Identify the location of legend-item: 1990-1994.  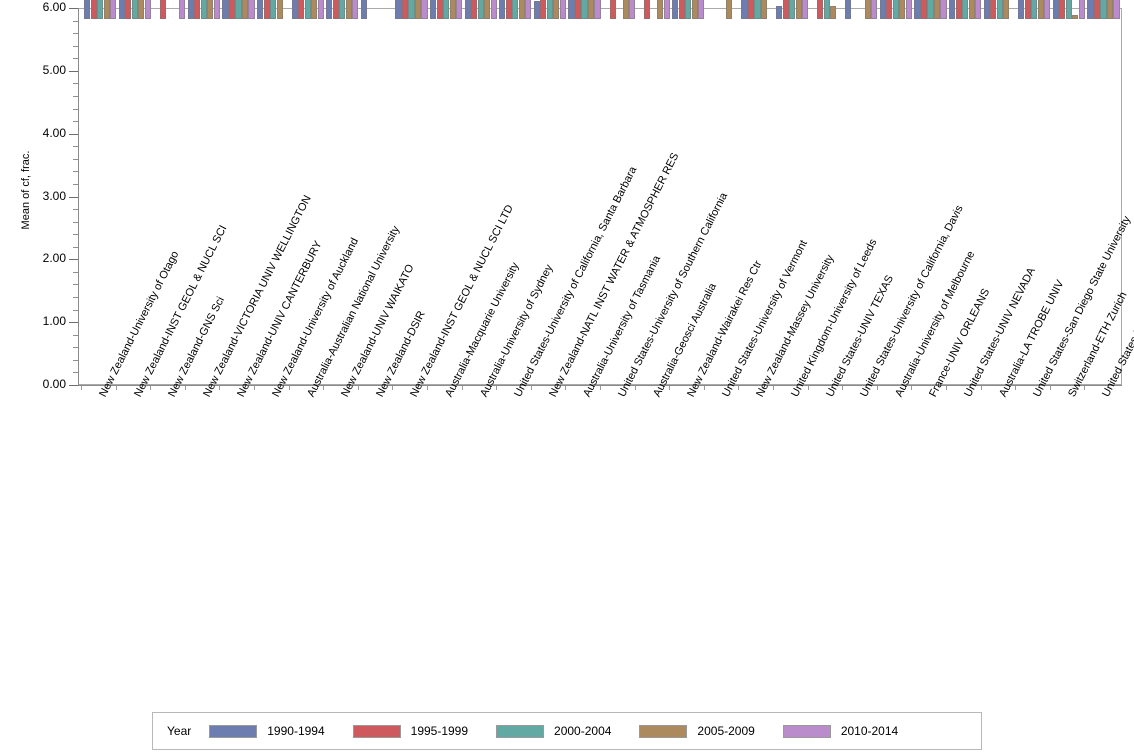
(267, 731).